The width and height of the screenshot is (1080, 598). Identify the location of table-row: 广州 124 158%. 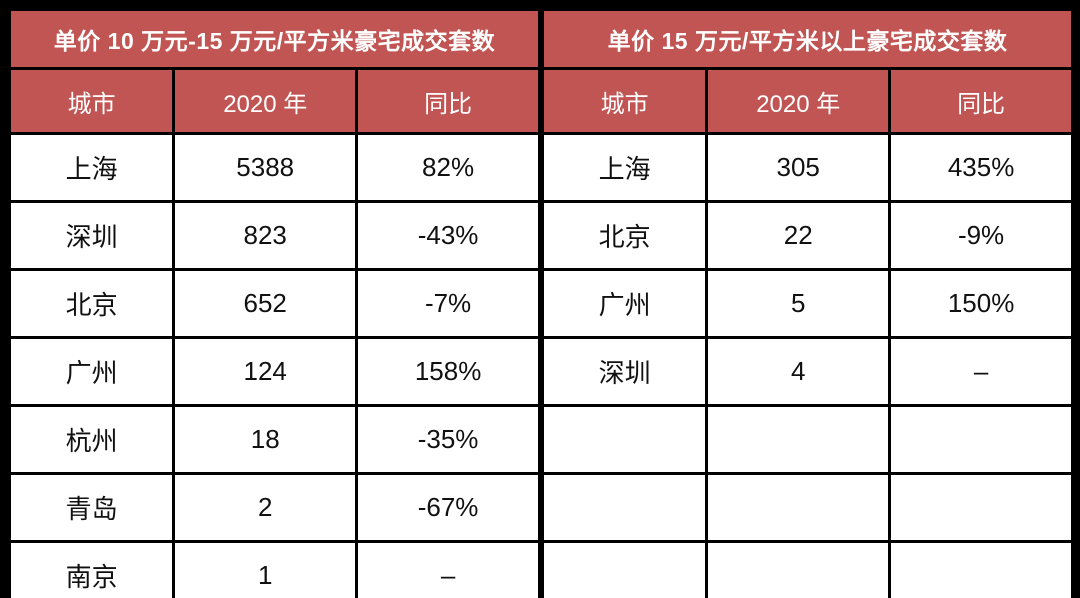
(274, 371).